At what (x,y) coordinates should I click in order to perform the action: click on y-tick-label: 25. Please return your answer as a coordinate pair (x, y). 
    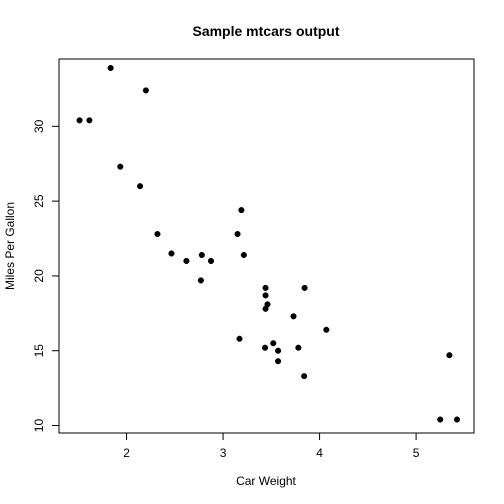
    Looking at the image, I should click on (39, 201).